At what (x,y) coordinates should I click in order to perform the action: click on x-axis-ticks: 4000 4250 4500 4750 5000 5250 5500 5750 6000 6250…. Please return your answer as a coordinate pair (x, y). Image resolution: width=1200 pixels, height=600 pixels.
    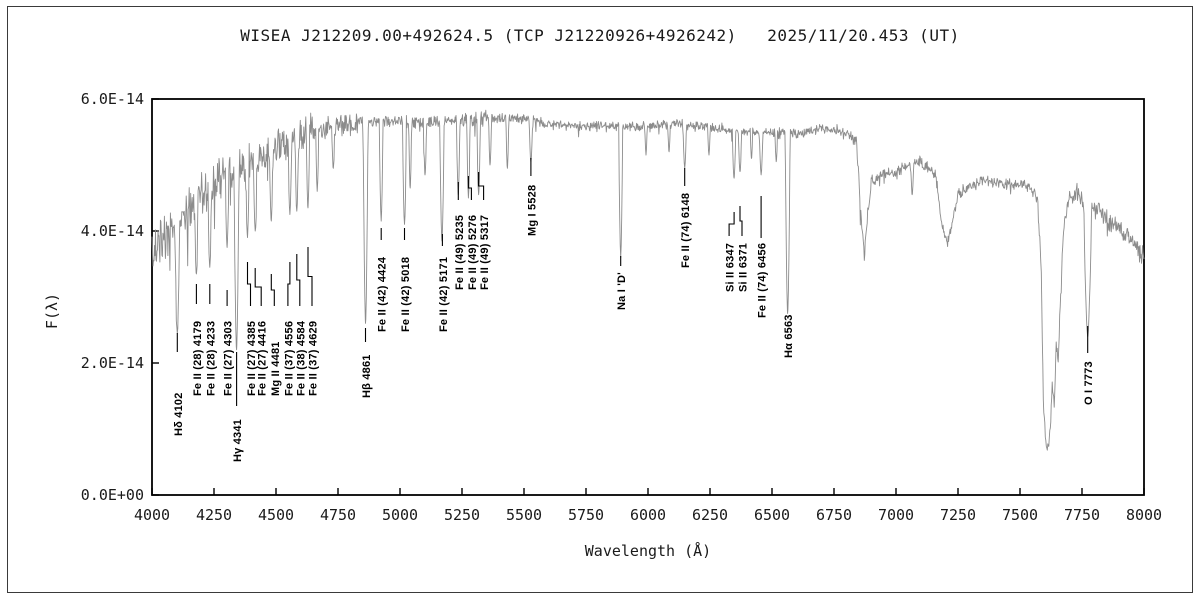
    Looking at the image, I should click on (648, 506).